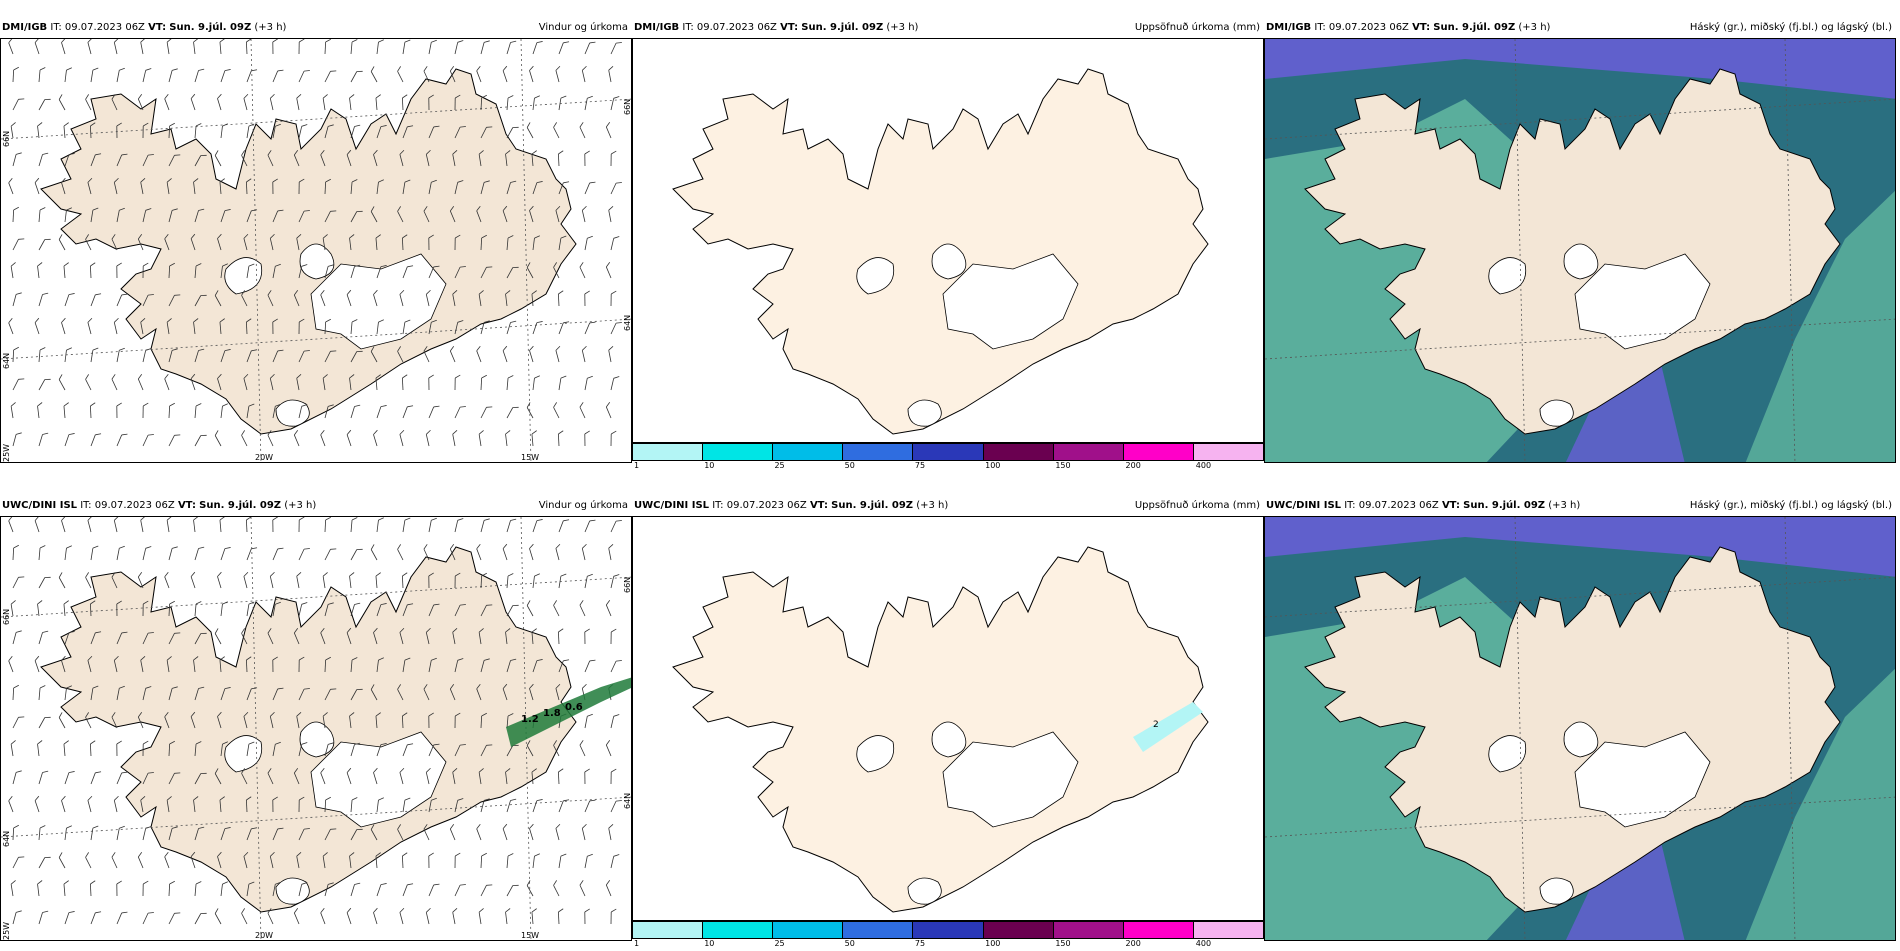  I want to click on axis-label: 25W, so click(6, 931).